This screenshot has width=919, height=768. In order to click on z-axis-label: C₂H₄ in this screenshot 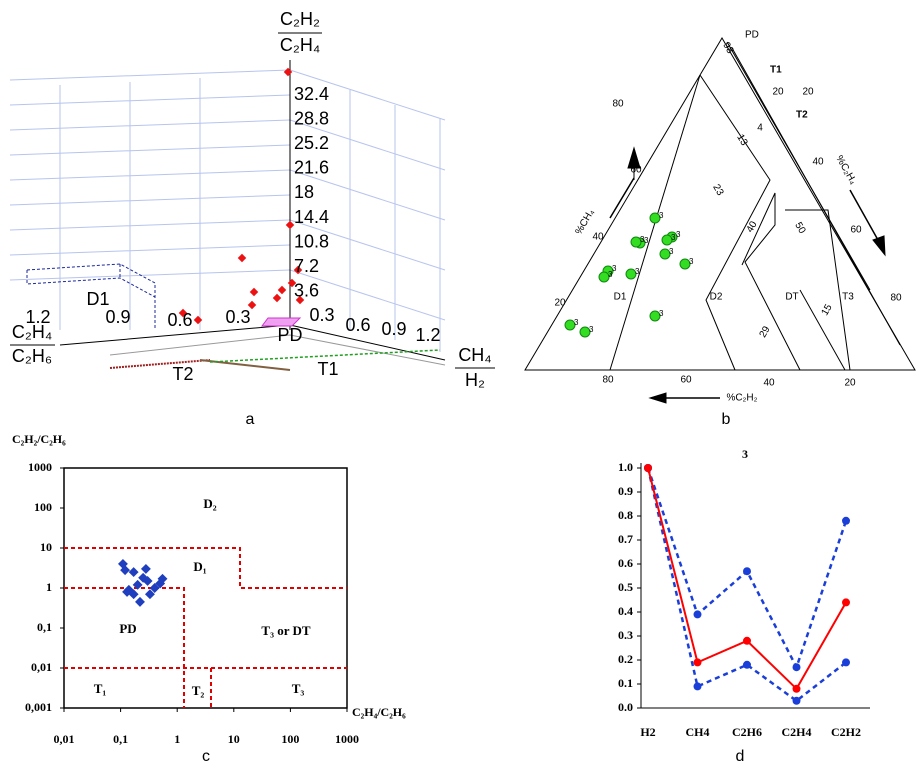, I will do `click(300, 45)`.